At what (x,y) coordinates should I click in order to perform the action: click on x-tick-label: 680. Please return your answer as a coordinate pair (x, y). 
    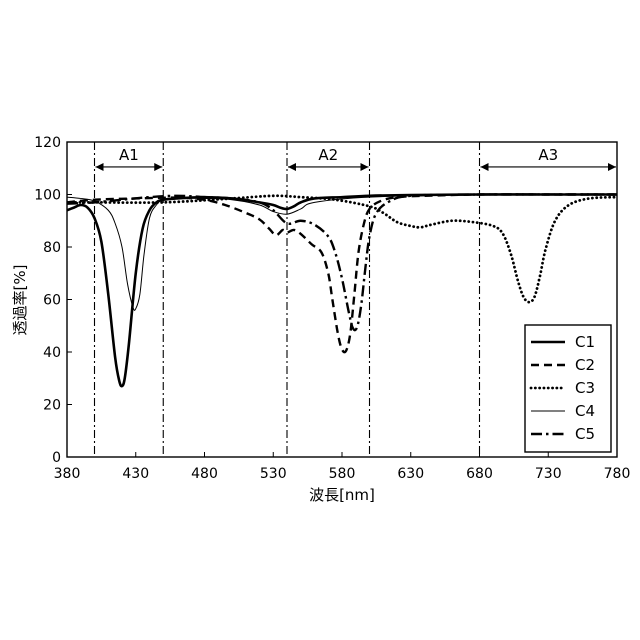
    Looking at the image, I should click on (479, 474).